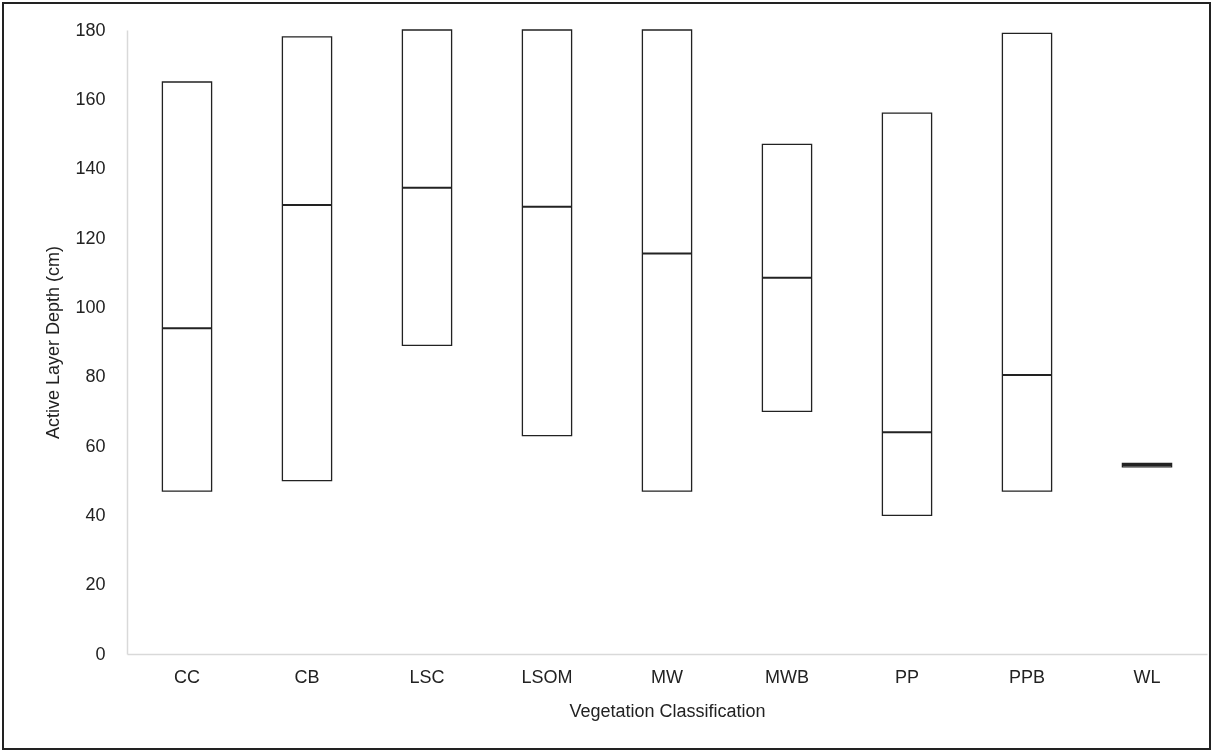  Describe the element at coordinates (95, 445) in the screenshot. I see `y-tick-label: 60` at that location.